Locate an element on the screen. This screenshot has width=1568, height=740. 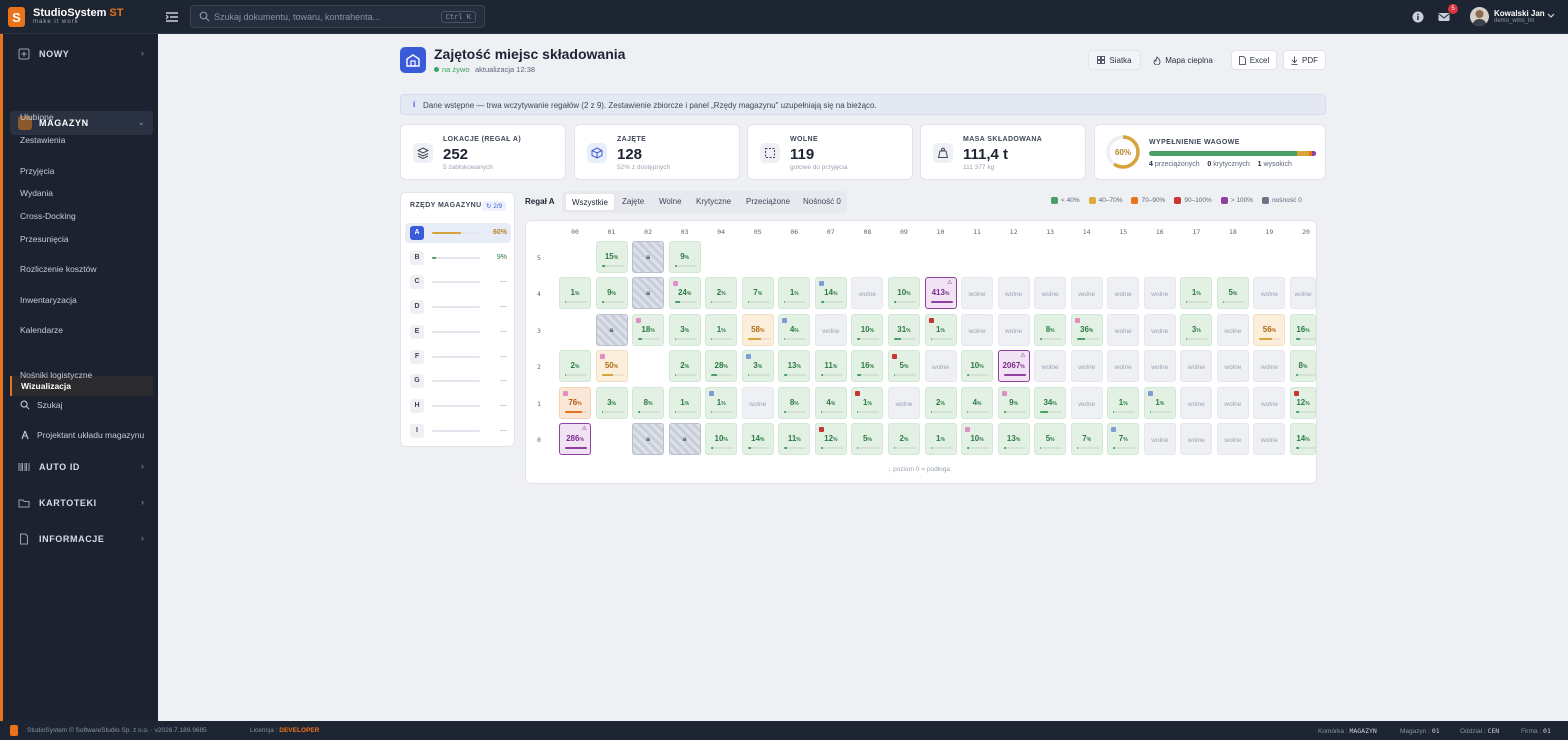
sidebar-section-magazyn: MAGAZYN ⌄ is located at coordinates (81, 123).